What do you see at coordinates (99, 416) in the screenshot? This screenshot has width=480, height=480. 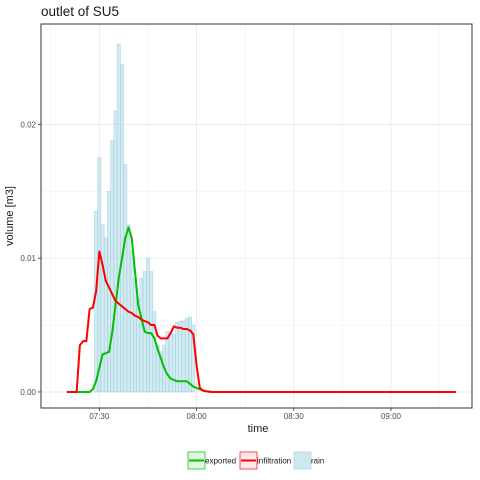 I see `x-tick-label: 07:30` at bounding box center [99, 416].